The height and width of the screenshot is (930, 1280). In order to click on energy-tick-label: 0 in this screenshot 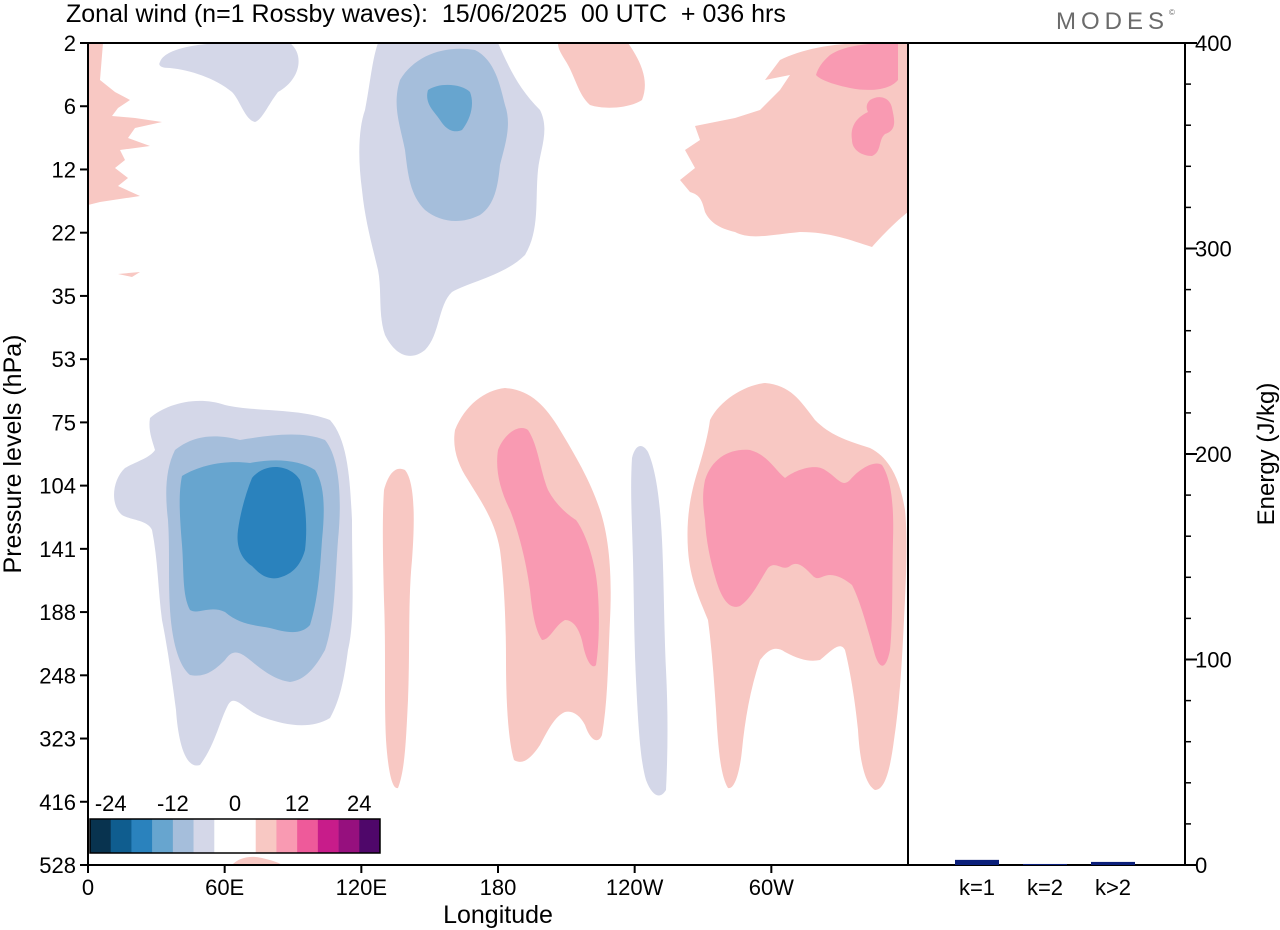, I will do `click(1201, 865)`.